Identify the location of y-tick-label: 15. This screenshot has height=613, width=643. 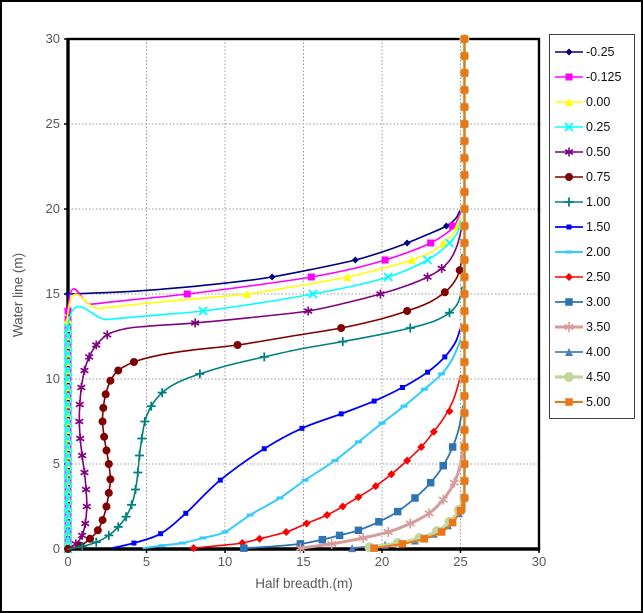
(52, 293).